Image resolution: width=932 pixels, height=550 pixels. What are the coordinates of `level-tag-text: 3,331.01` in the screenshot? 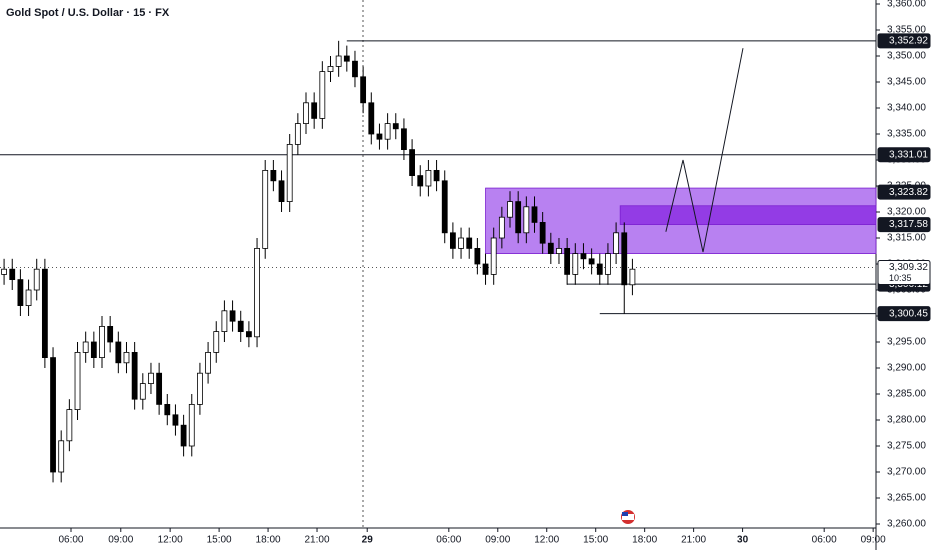 It's located at (908, 154).